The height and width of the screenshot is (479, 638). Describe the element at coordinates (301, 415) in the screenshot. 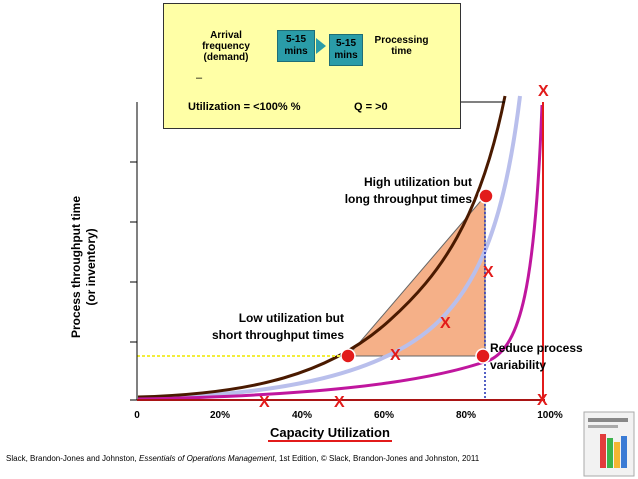

I see `x-tick-label: 40%` at that location.